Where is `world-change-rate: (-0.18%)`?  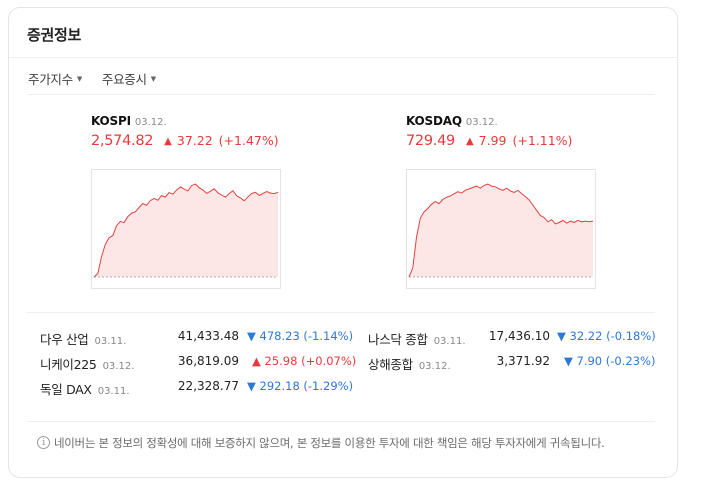 world-change-rate: (-0.18%) is located at coordinates (631, 336).